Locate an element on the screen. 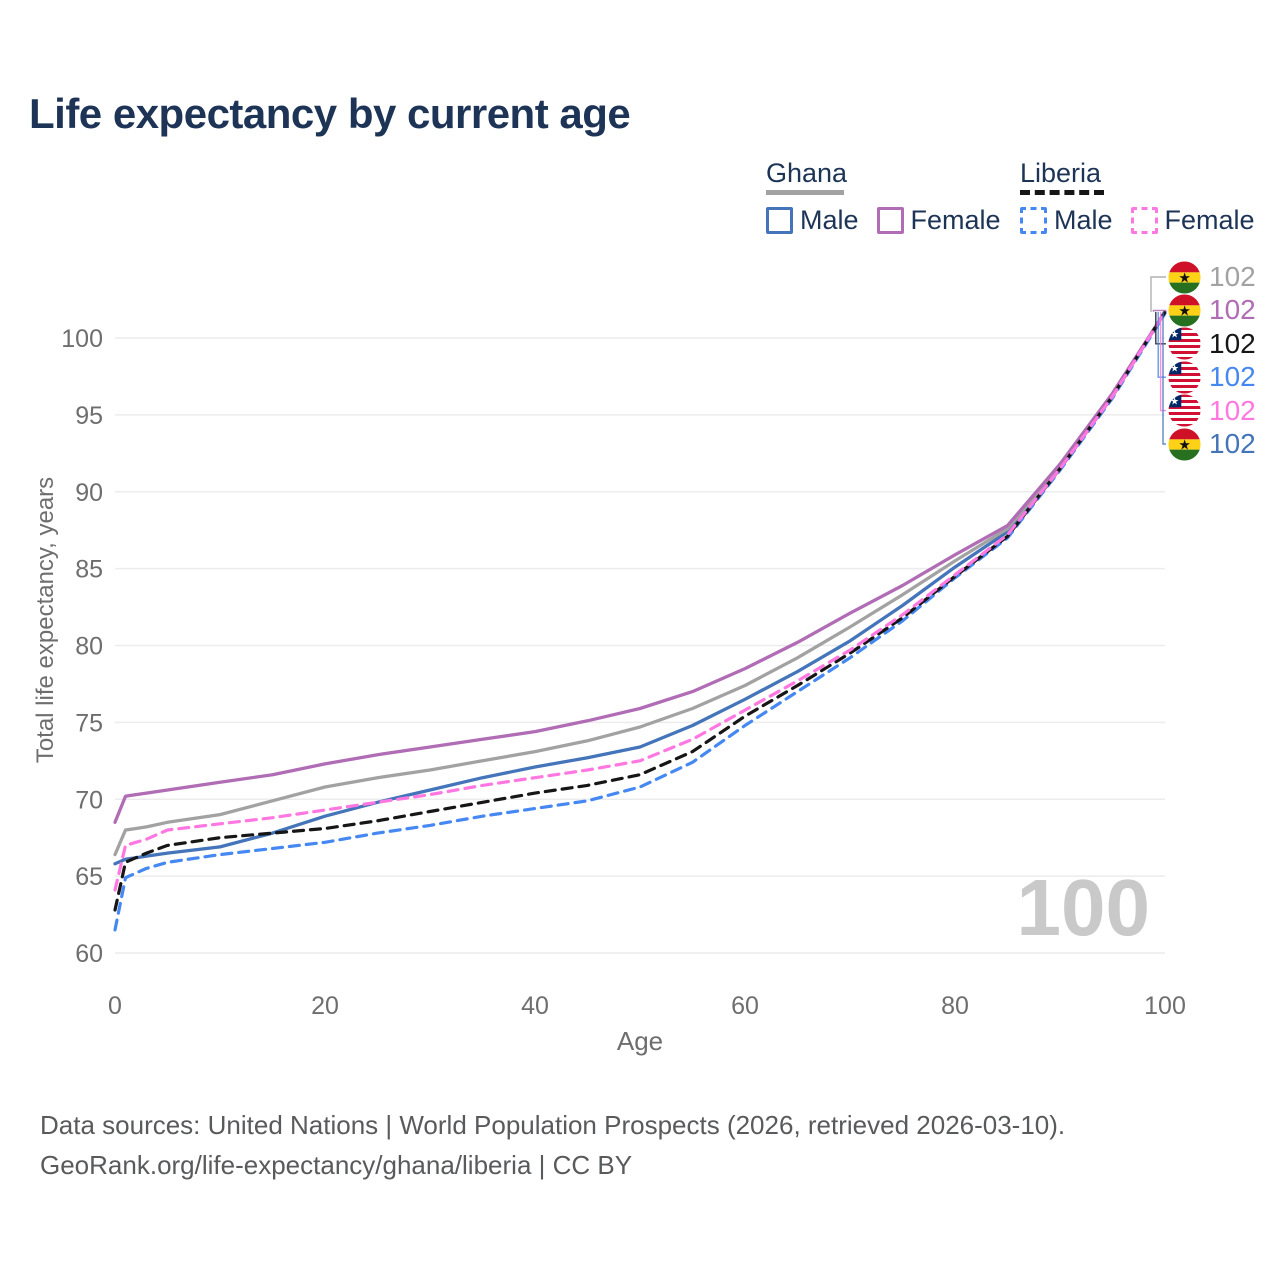 The image size is (1280, 1280). legend-group-liberia: Liberia Male Female is located at coordinates (1146, 197).